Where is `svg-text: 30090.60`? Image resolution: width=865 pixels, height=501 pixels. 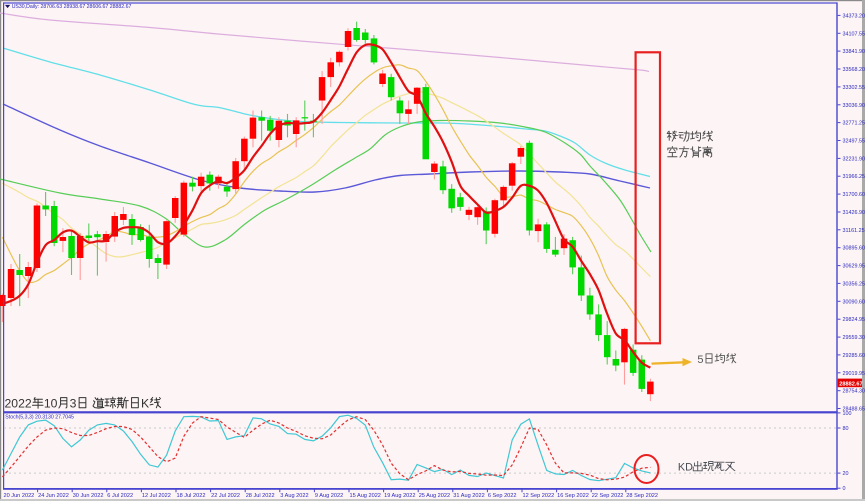
svg-text: 30090.60 is located at coordinates (854, 302).